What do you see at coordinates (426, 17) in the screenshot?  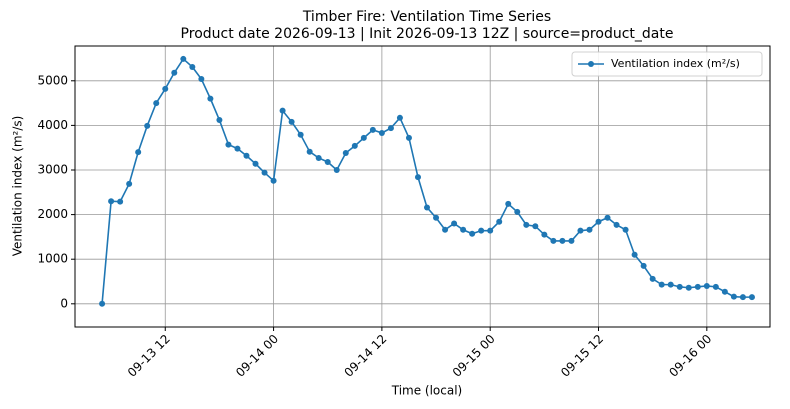 I see `chart-title: Timber Fire: Ventilation Time Series` at bounding box center [426, 17].